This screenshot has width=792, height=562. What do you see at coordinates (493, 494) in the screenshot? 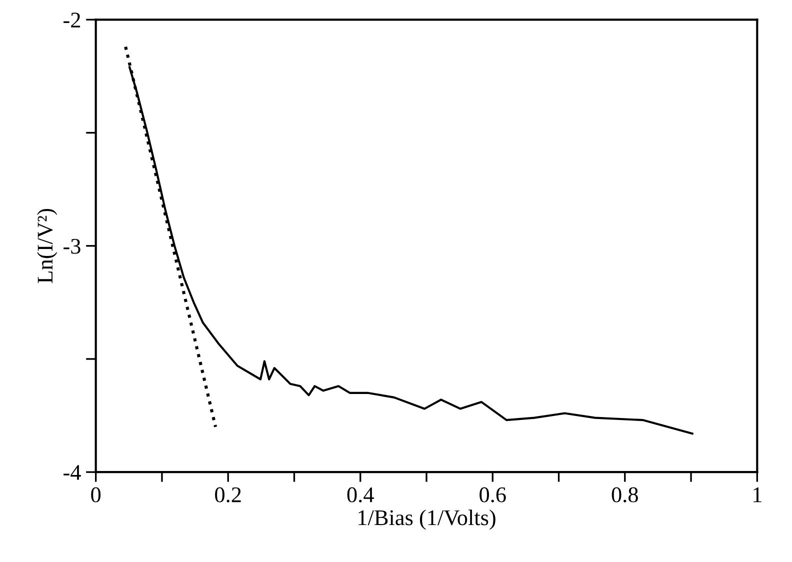
I see `x-tick-label: 0.6` at bounding box center [493, 494].